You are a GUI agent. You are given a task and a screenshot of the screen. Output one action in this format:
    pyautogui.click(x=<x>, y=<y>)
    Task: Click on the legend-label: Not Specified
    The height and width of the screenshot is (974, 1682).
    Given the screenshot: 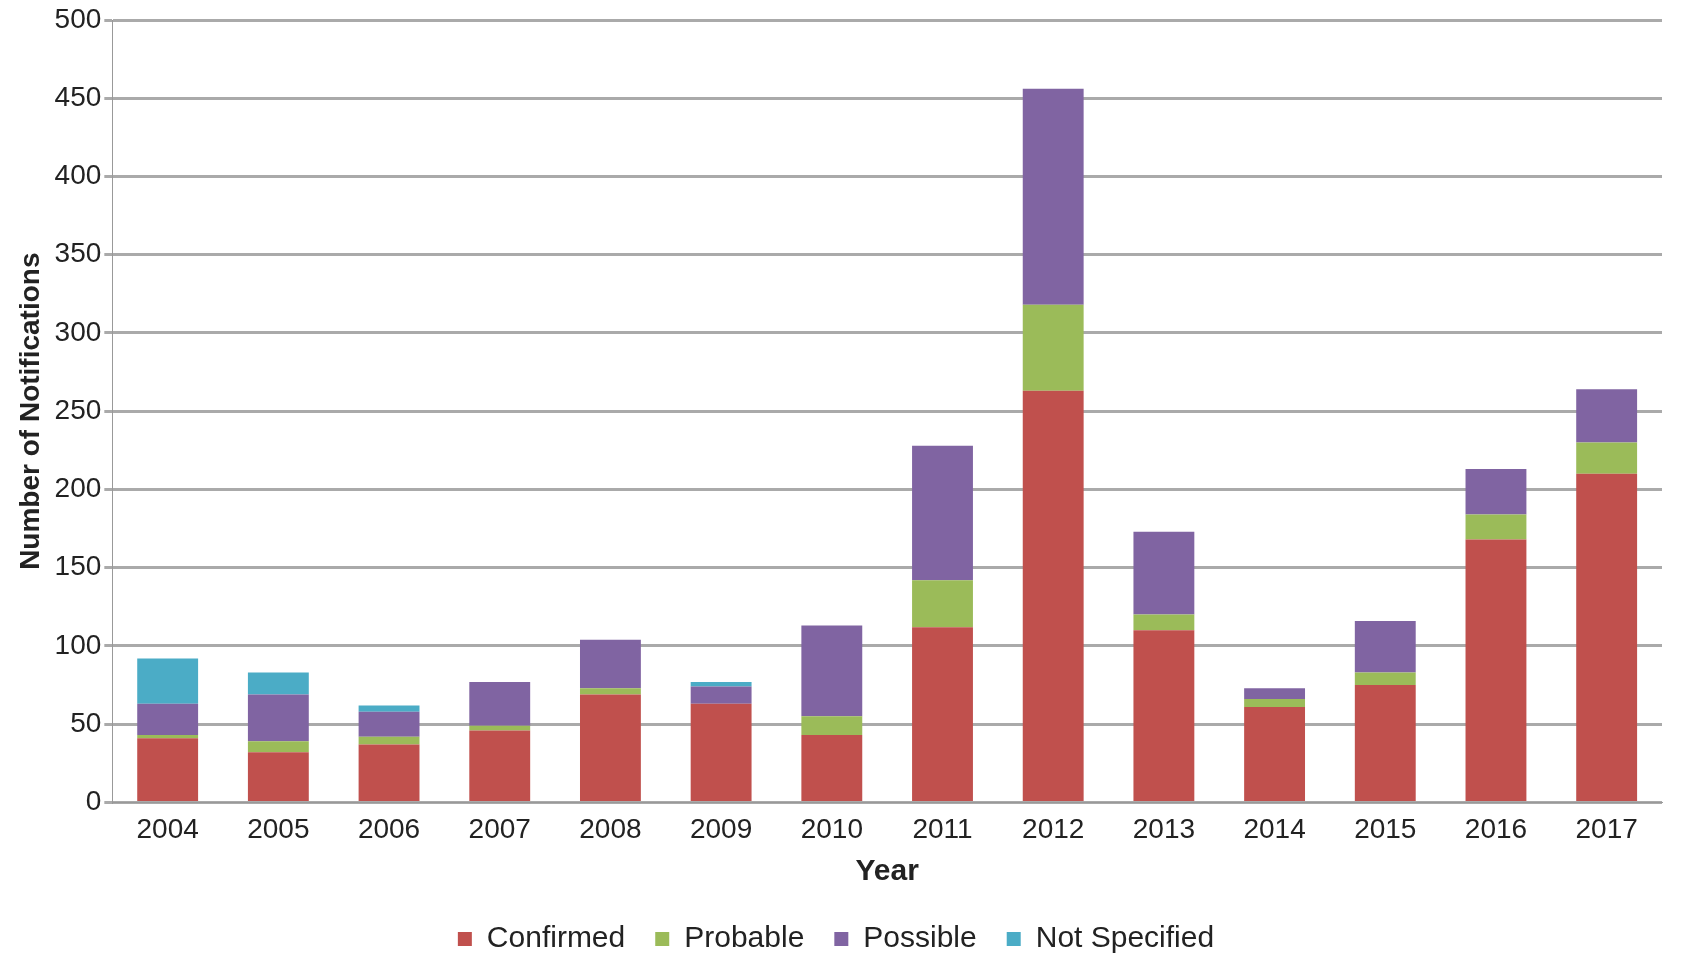 What is the action you would take?
    pyautogui.click(x=1125, y=937)
    